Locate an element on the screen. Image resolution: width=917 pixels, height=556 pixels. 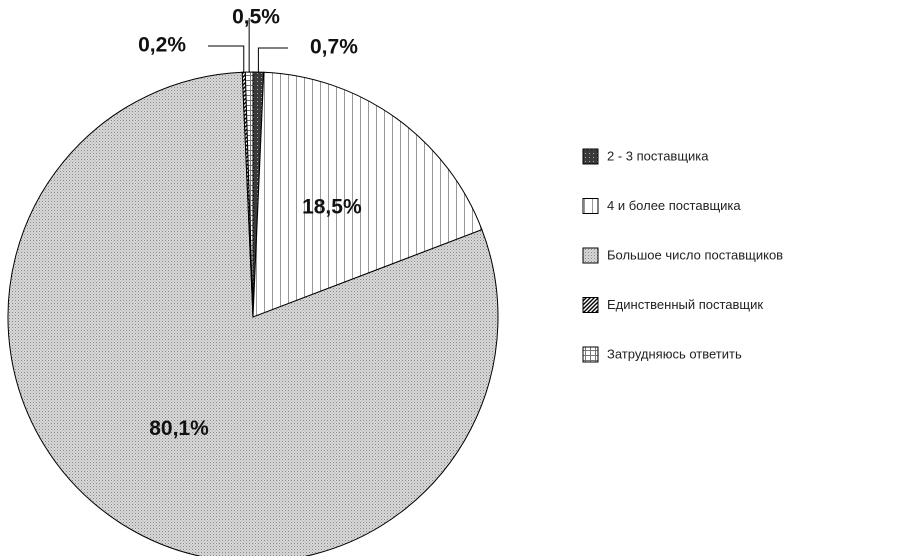
data-label: 0,7% is located at coordinates (334, 47).